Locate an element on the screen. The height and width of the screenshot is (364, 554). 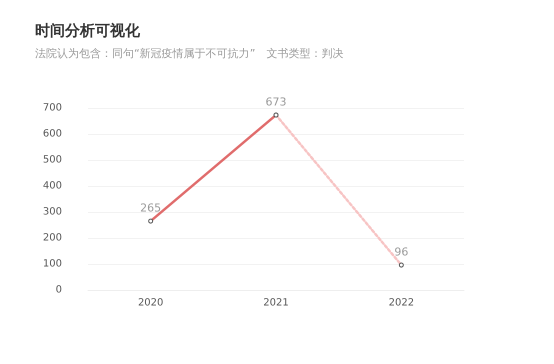
chart-subtitle: 法院认为包含：同句“新冠疫情属于不可抗力” 文书类型：判决 is located at coordinates (189, 53).